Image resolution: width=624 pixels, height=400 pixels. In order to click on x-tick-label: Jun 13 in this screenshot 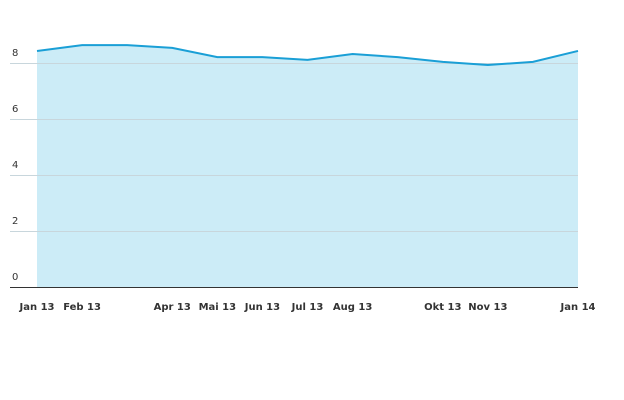, I will do `click(262, 307)`.